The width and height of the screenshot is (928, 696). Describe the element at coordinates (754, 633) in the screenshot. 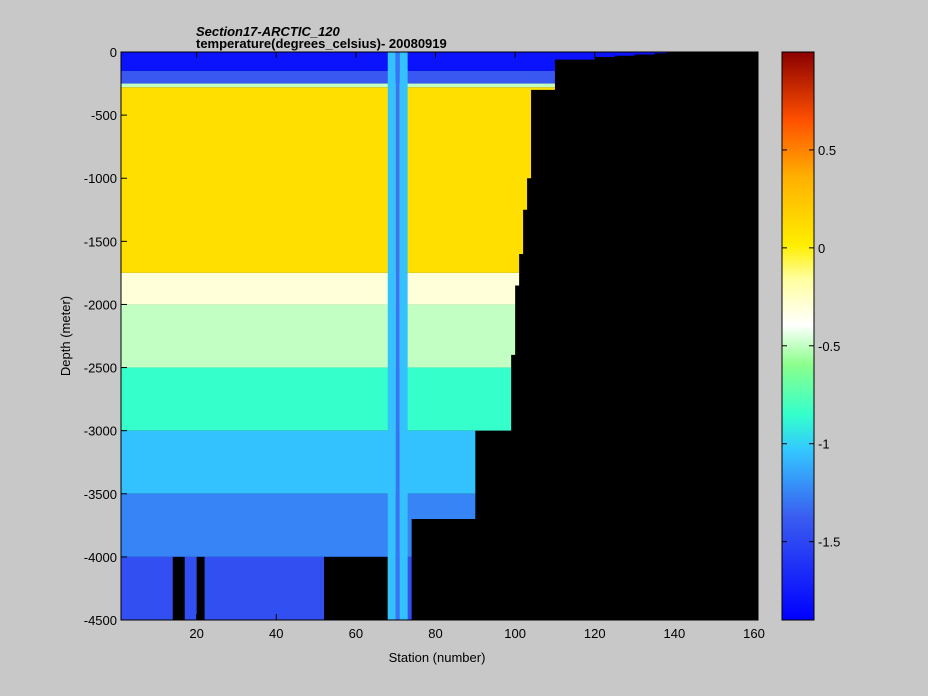

I see `x-tick-label-160: 160` at that location.